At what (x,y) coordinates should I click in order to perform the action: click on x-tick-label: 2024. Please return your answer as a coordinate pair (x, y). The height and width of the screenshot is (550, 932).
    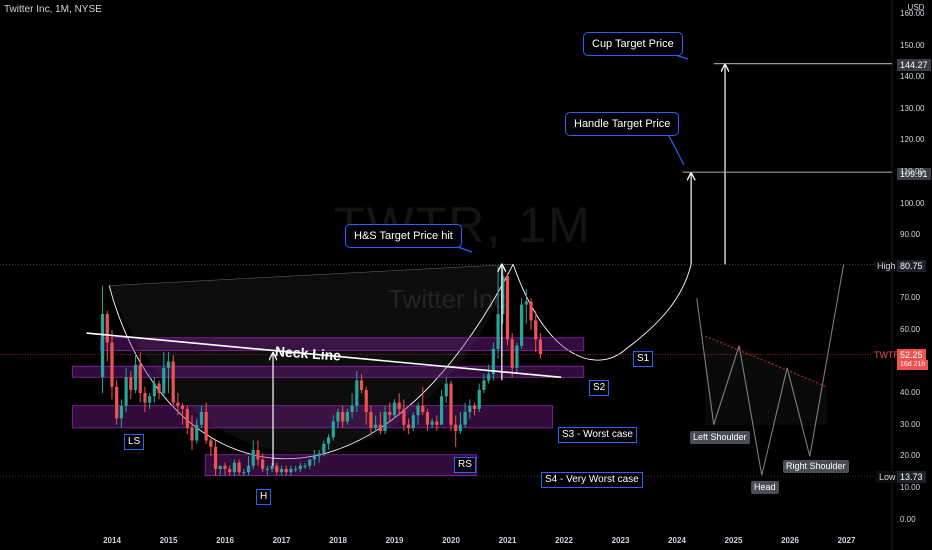
    Looking at the image, I should click on (677, 540).